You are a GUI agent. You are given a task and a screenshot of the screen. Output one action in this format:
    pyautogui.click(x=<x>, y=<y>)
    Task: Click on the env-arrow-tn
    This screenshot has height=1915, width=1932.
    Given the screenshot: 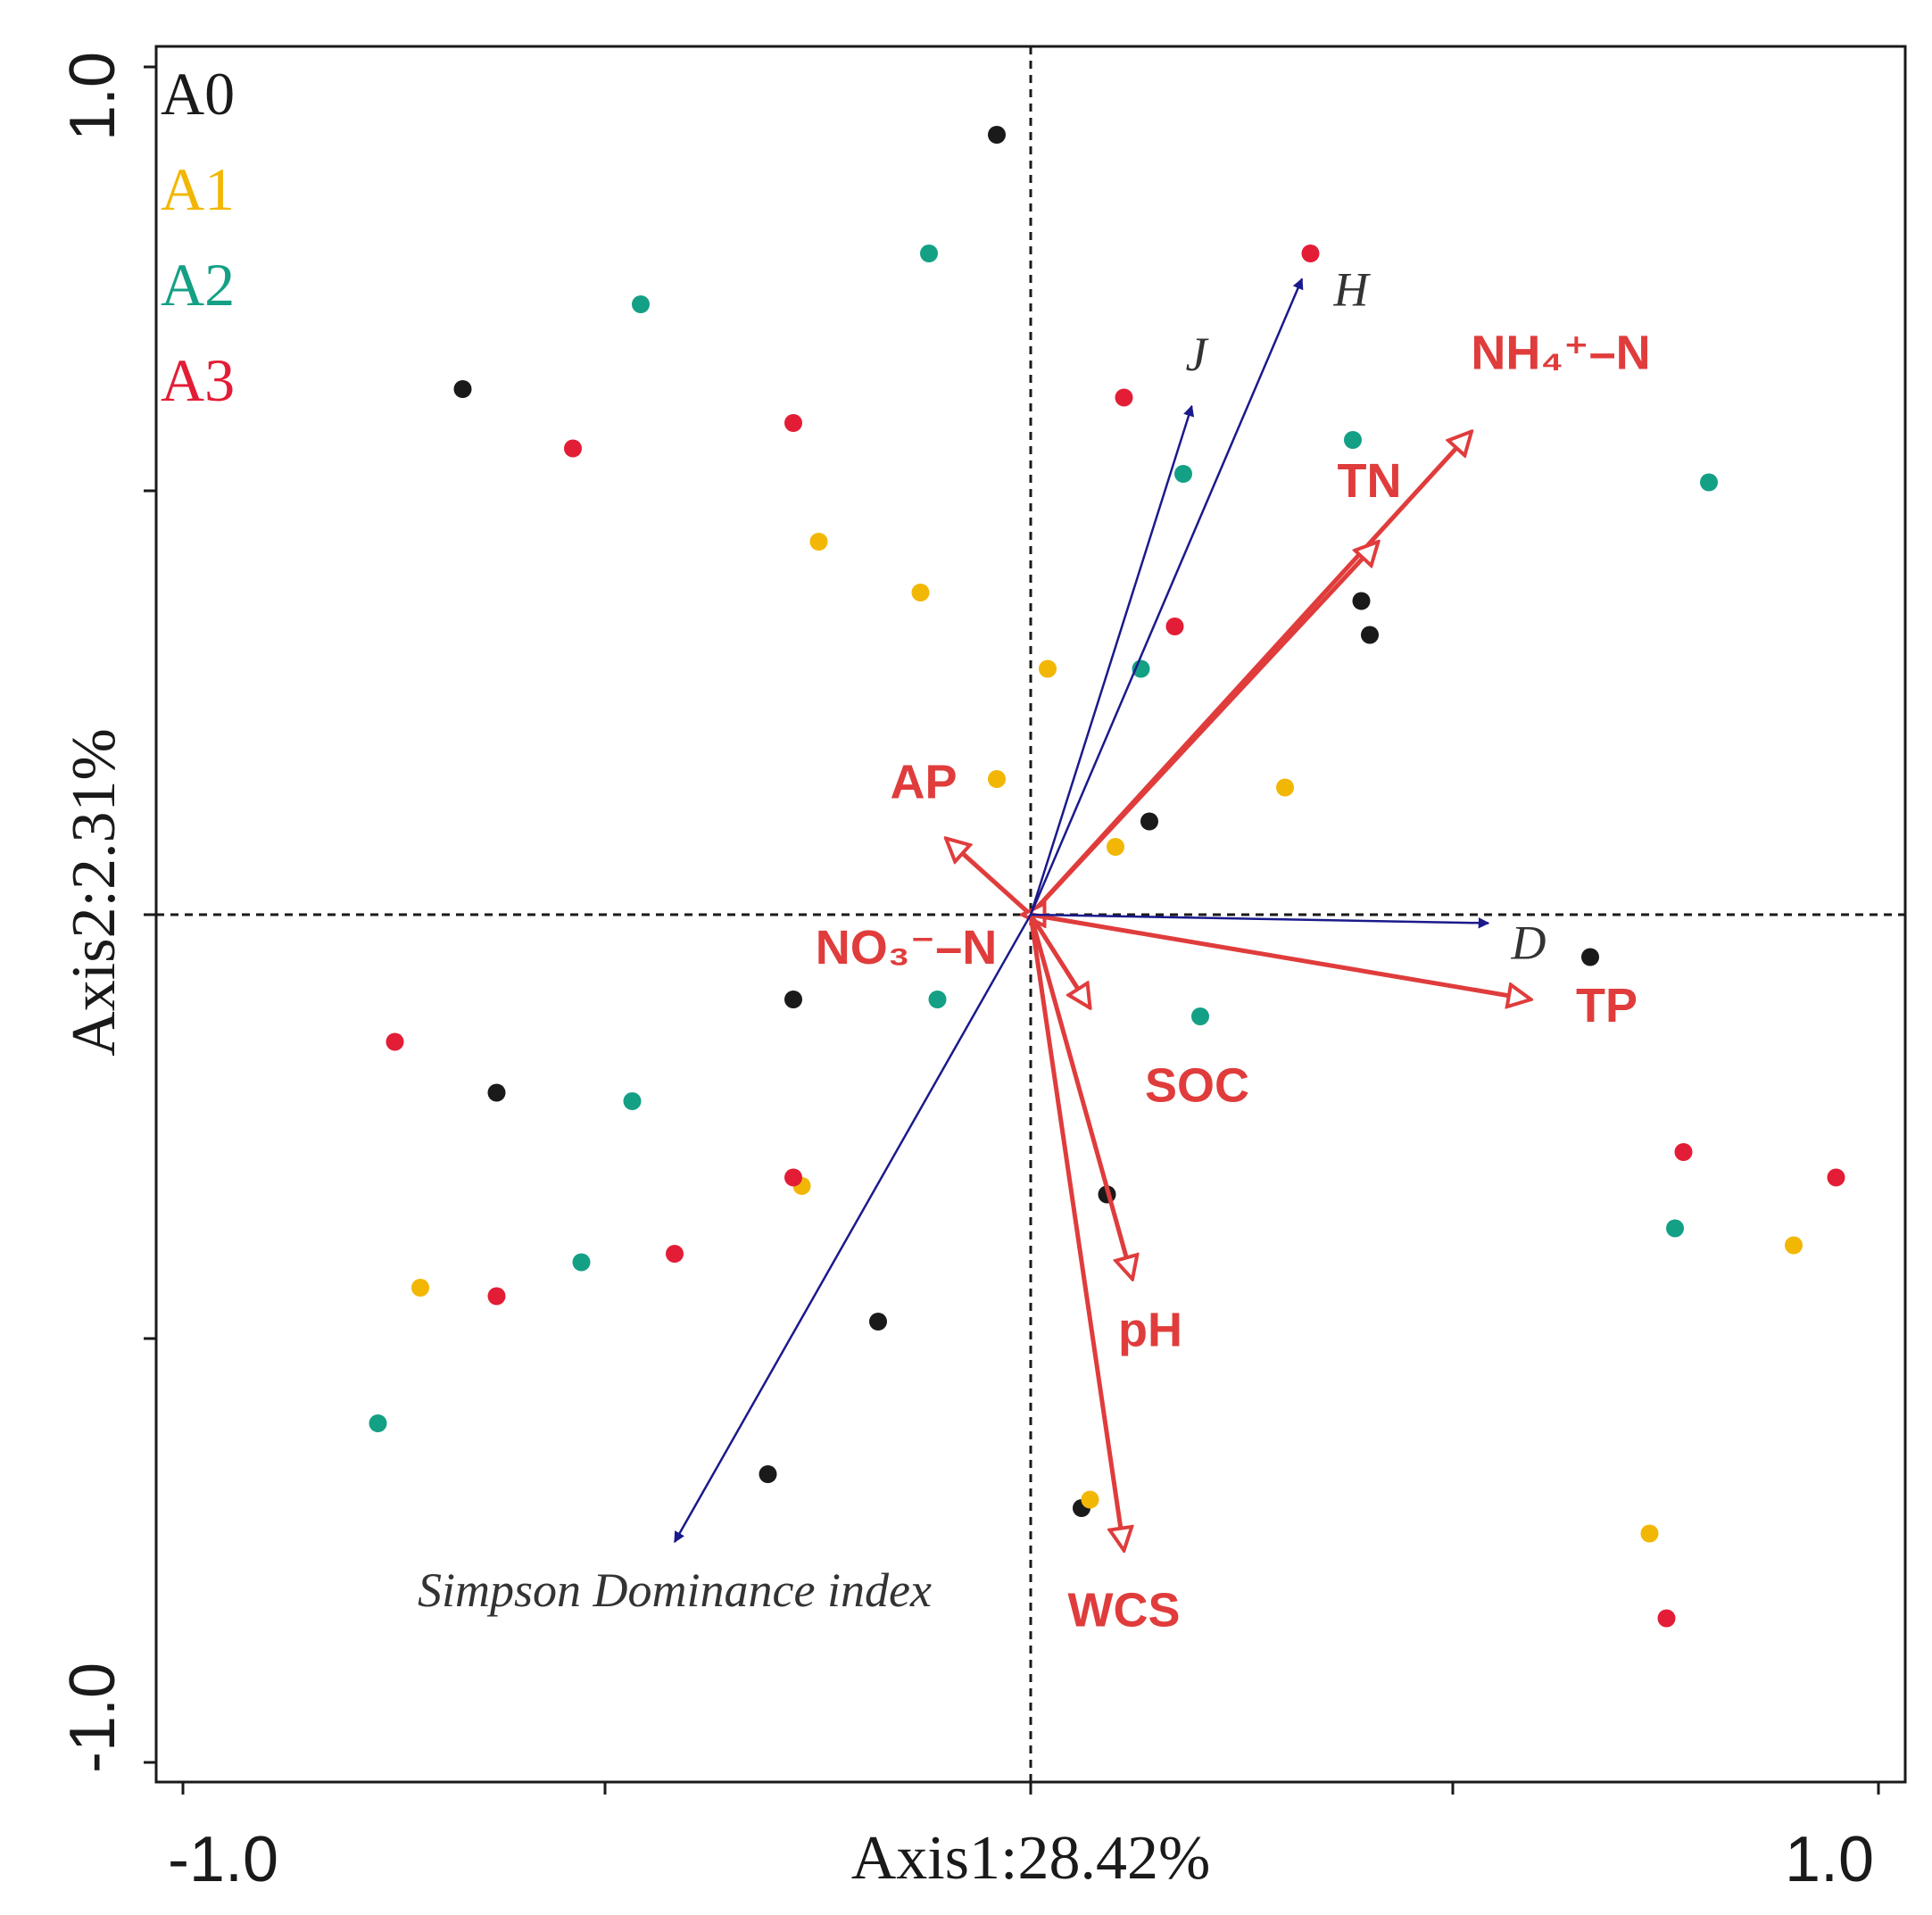 What is the action you would take?
    pyautogui.click(x=1204, y=729)
    